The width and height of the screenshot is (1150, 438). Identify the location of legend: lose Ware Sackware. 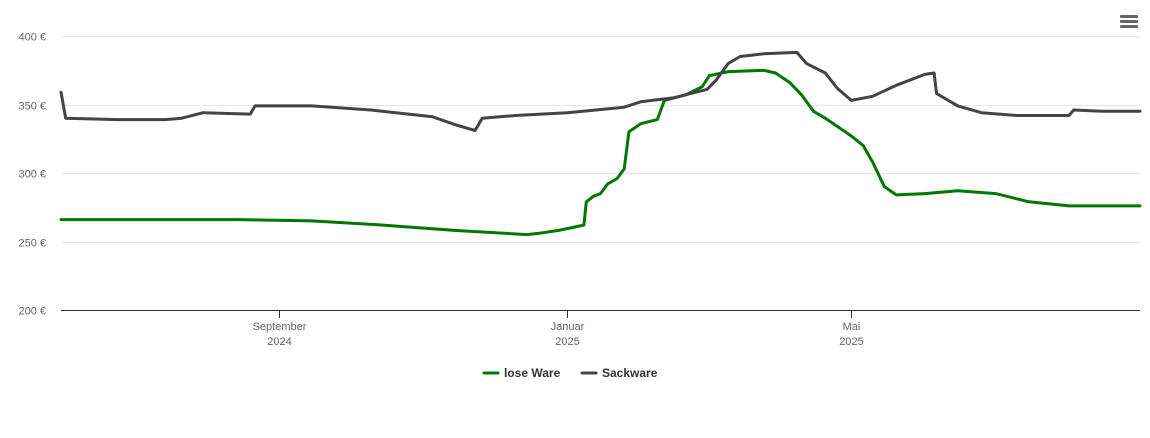
(570, 373).